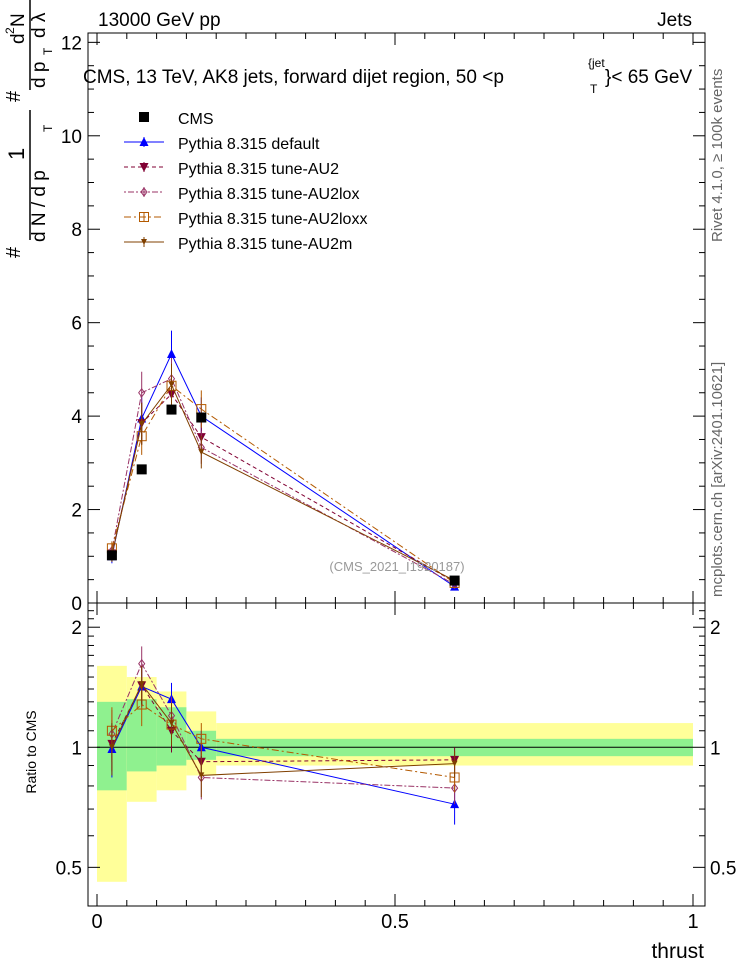 The image size is (746, 972). Describe the element at coordinates (272, 219) in the screenshot. I see `legend-label-au2loxx: Pythia 8.315 tune-AU2loxx` at that location.